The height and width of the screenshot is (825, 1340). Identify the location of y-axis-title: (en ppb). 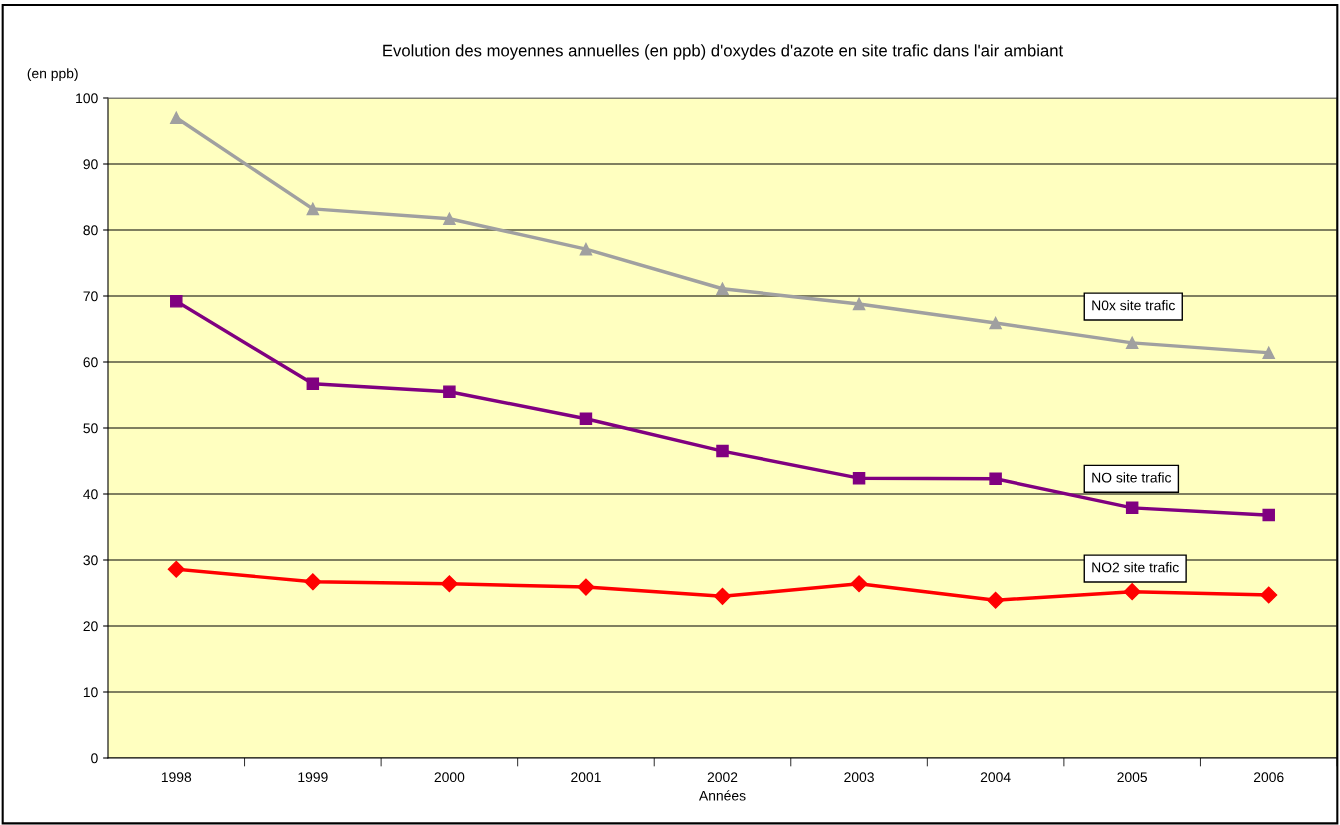
(52, 75).